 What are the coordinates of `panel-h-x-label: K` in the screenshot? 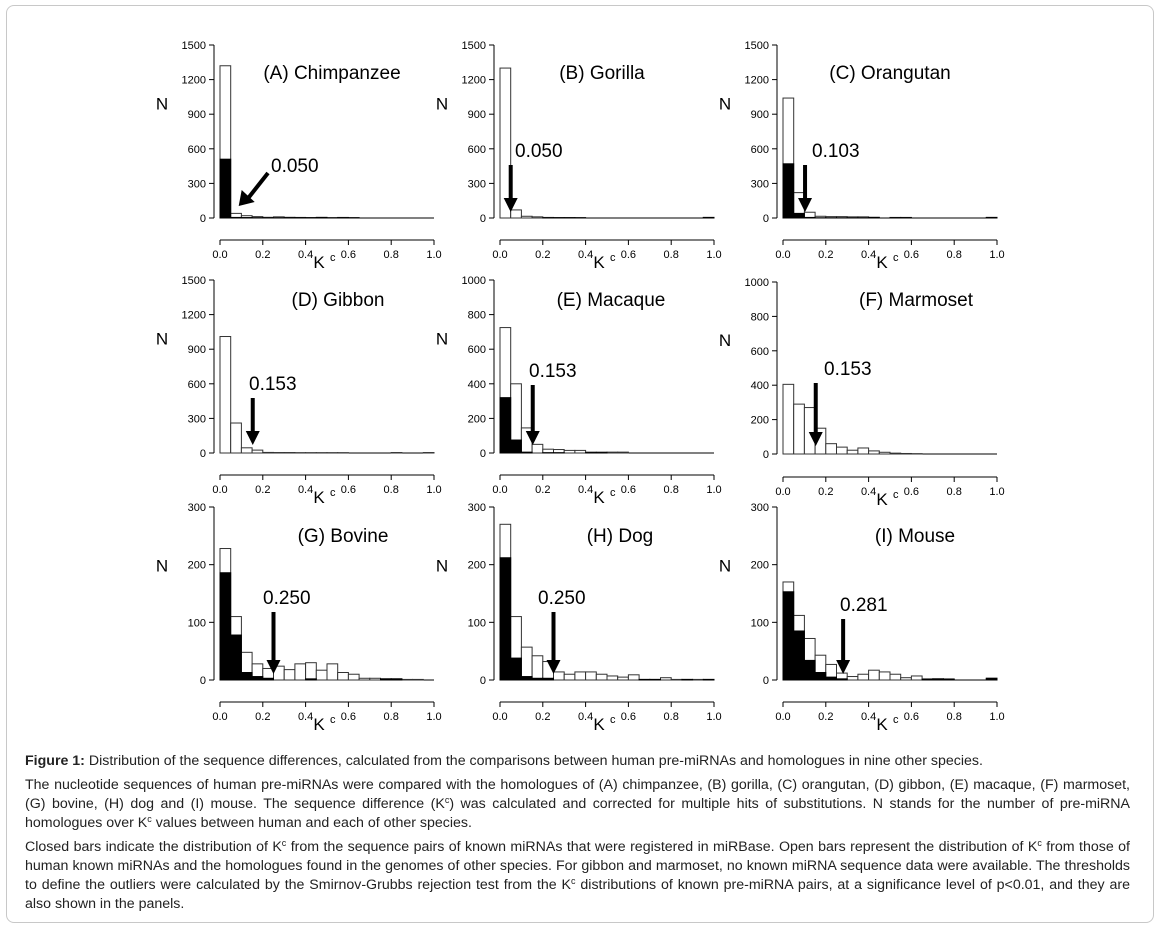 It's located at (599, 724).